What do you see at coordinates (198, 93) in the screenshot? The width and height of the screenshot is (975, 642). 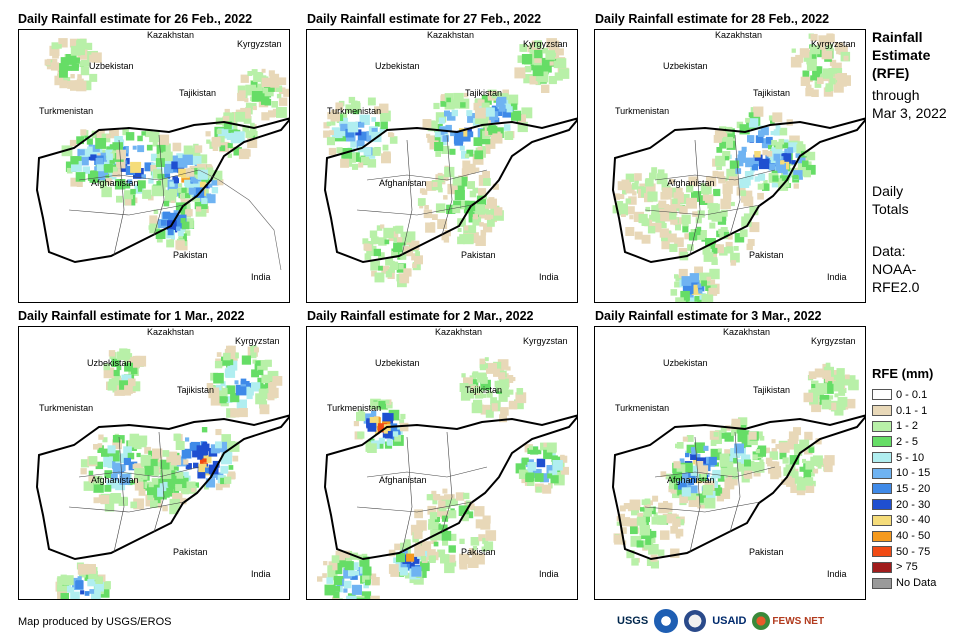 I see `label-tajikistan: Tajikistan` at bounding box center [198, 93].